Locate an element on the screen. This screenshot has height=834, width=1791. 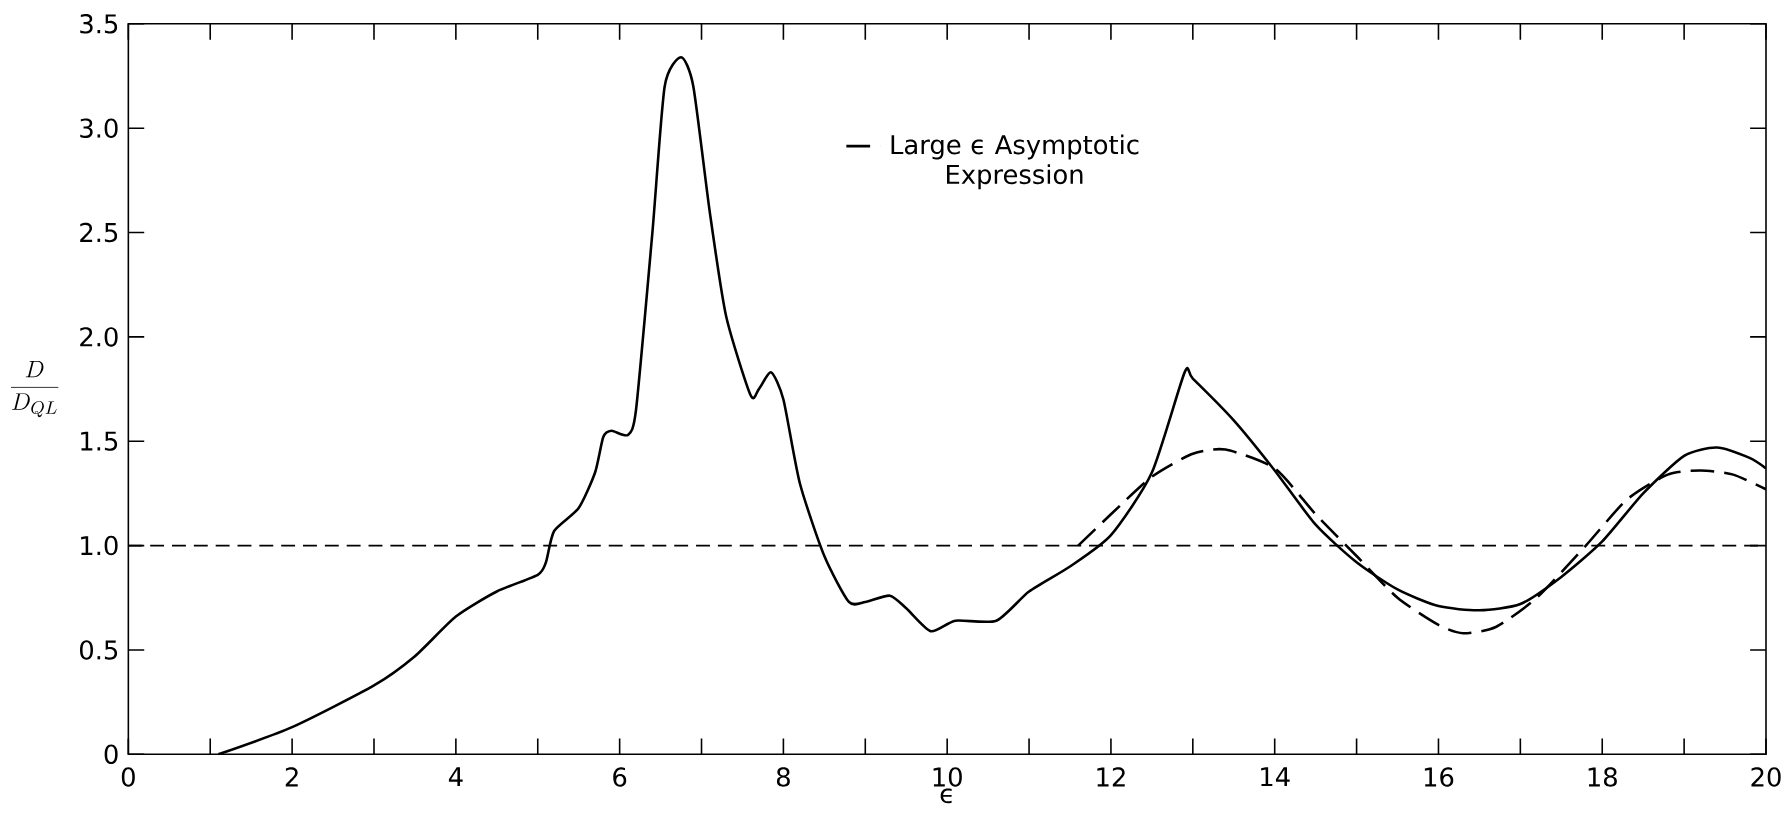
x-tick-label: 16 is located at coordinates (1439, 777).